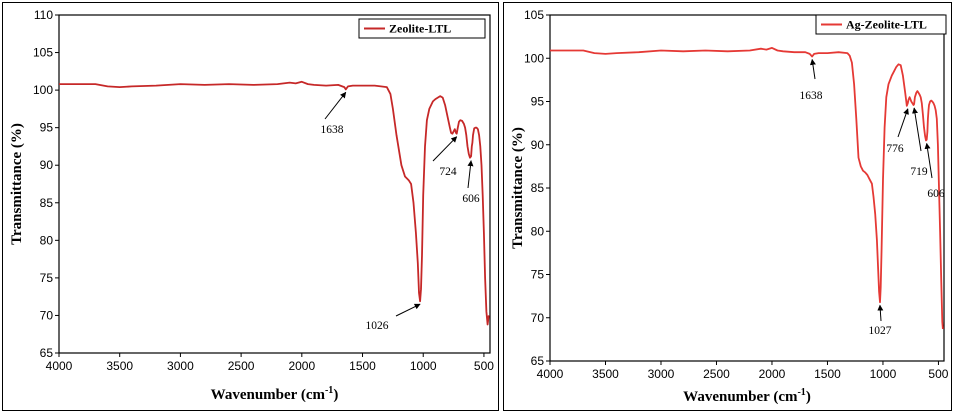  Describe the element at coordinates (886, 25) in the screenshot. I see `legend-label: Ag-Zeolite-LTL` at that location.